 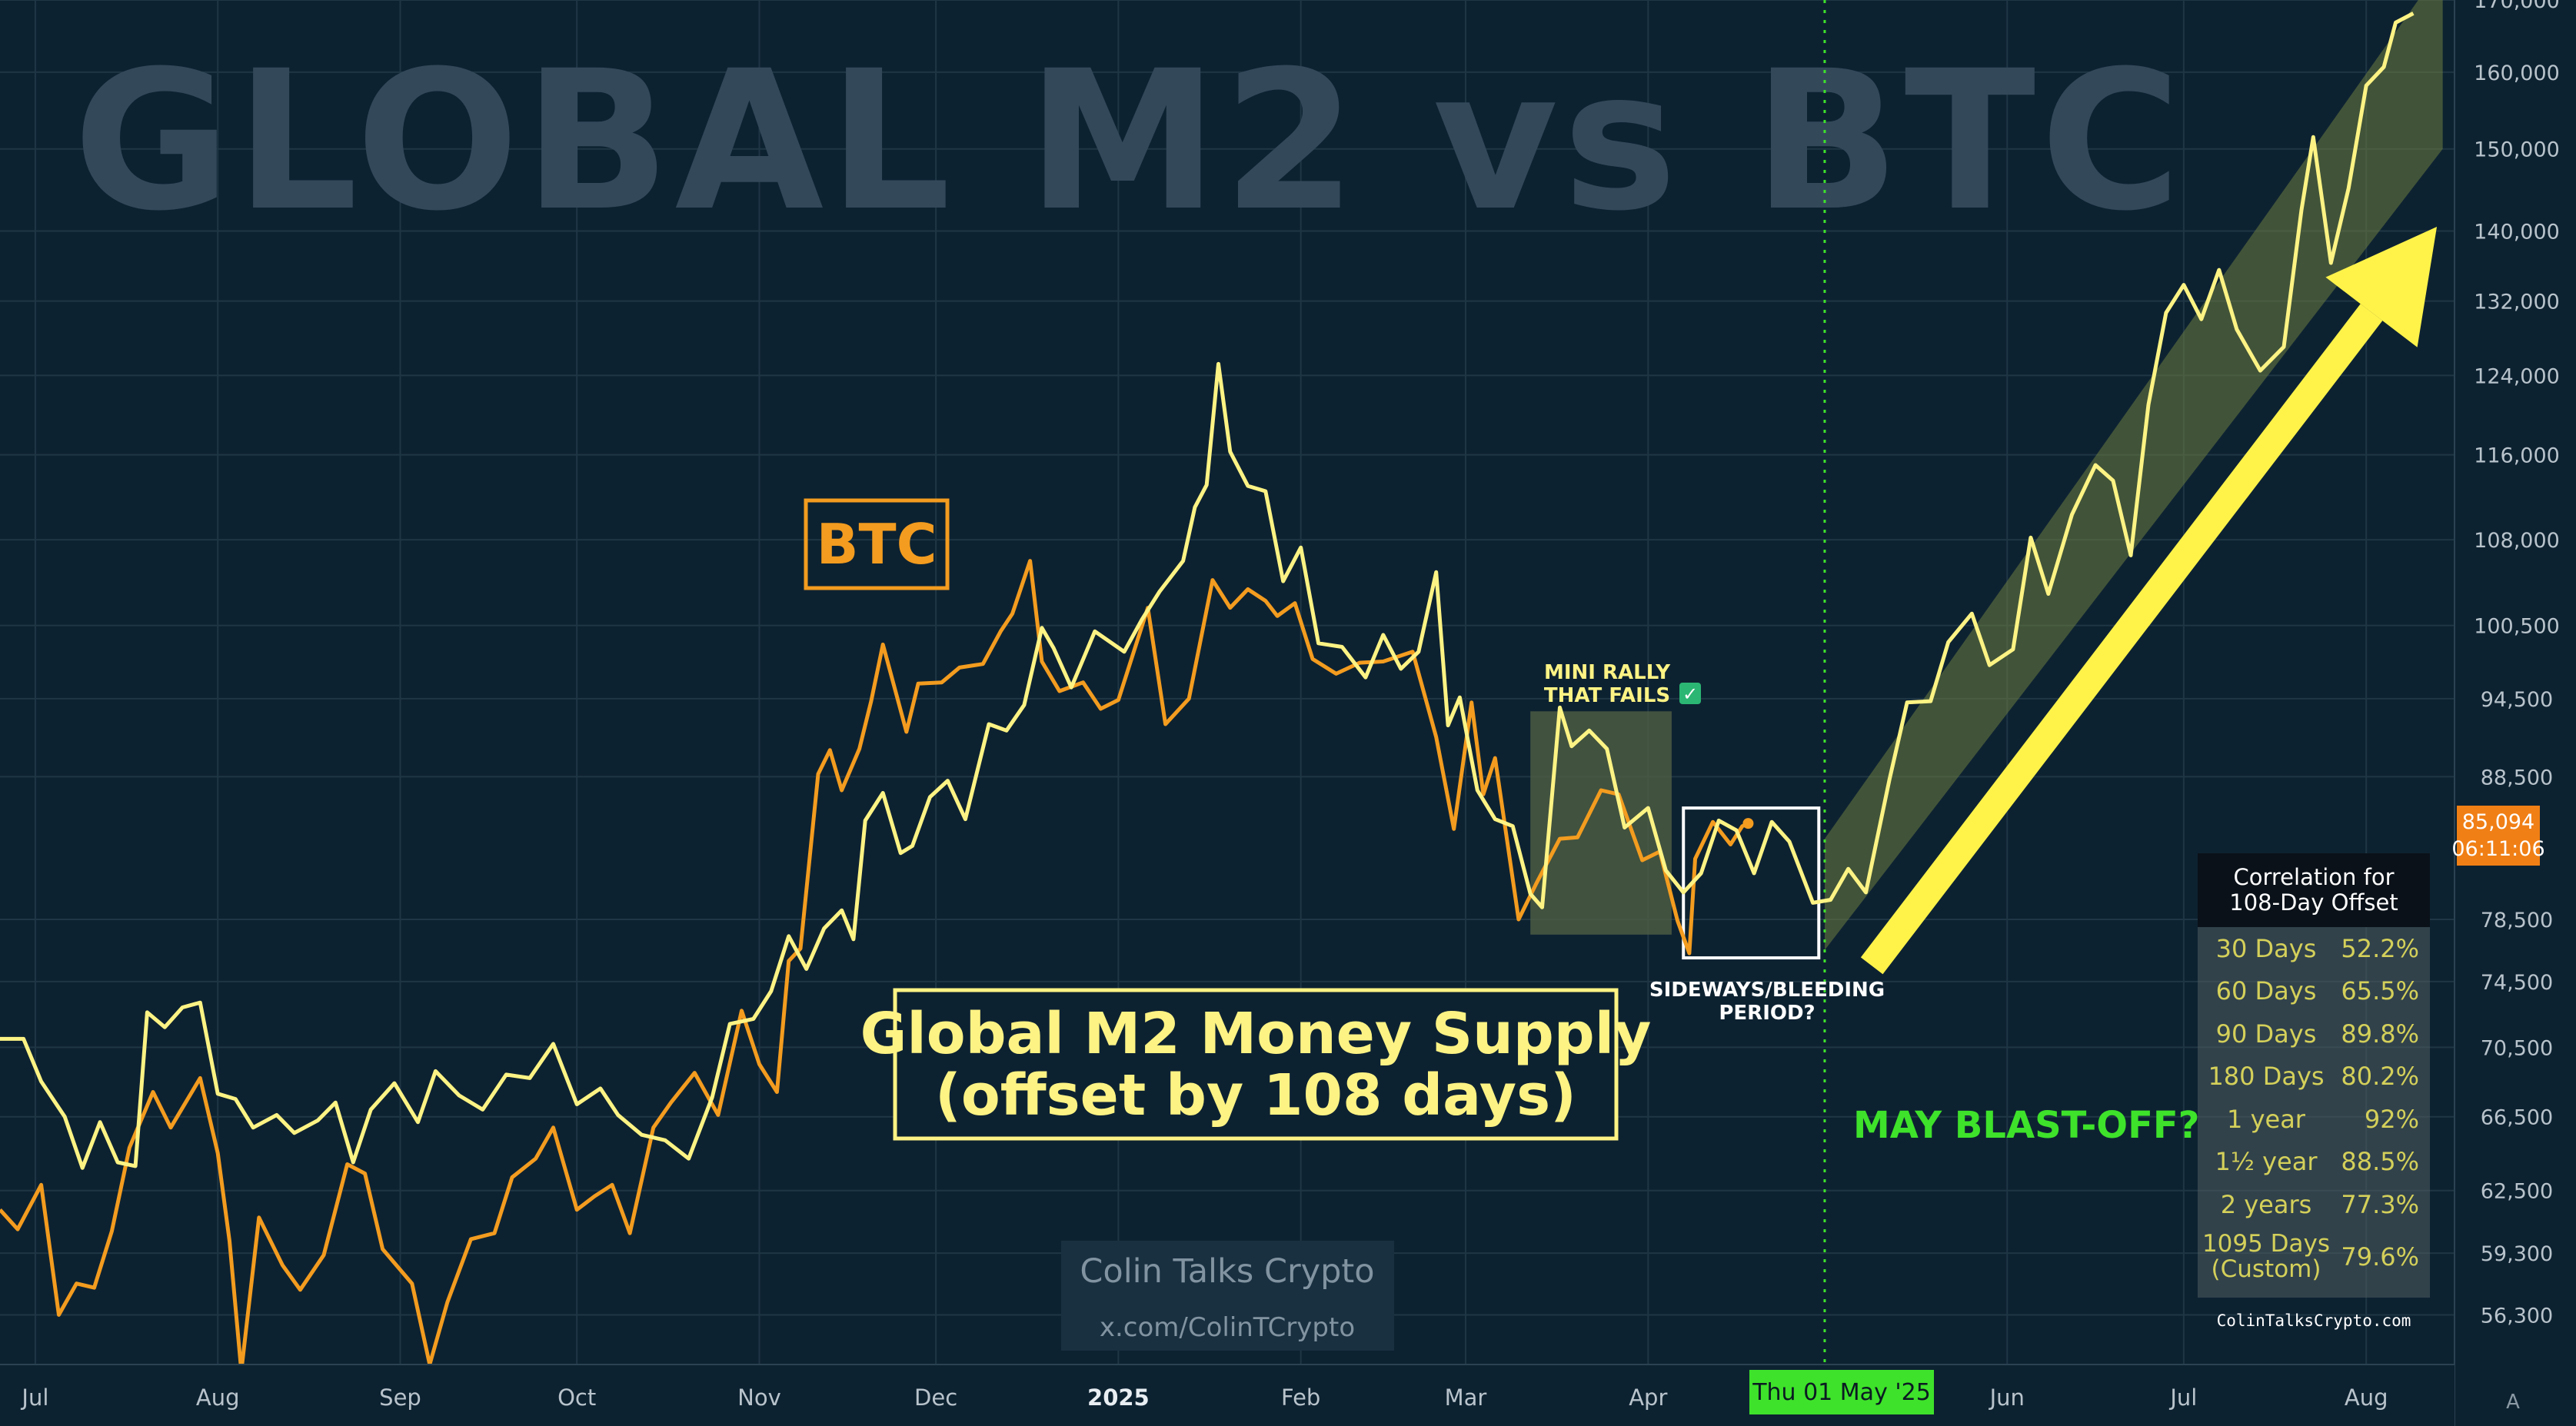 I want to click on period-label: 60 Days, so click(x=2266, y=991).